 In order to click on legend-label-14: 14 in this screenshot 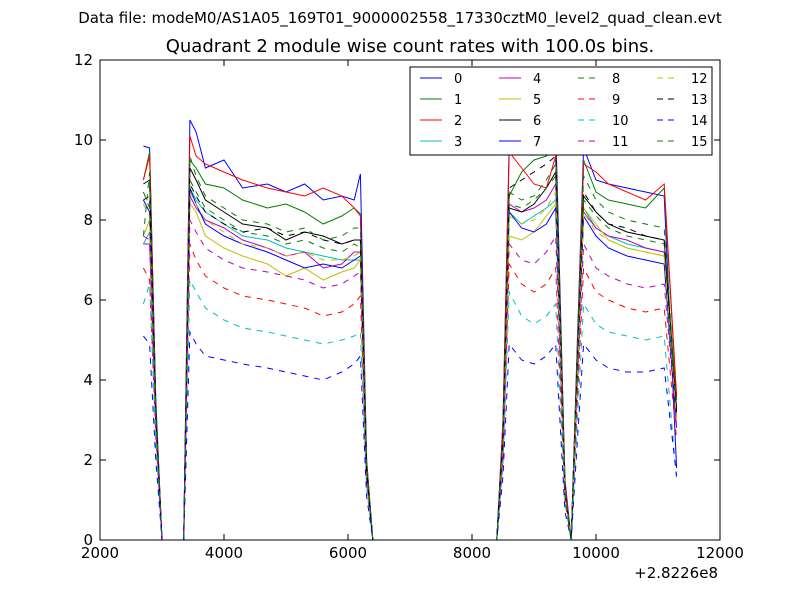, I will do `click(699, 121)`.